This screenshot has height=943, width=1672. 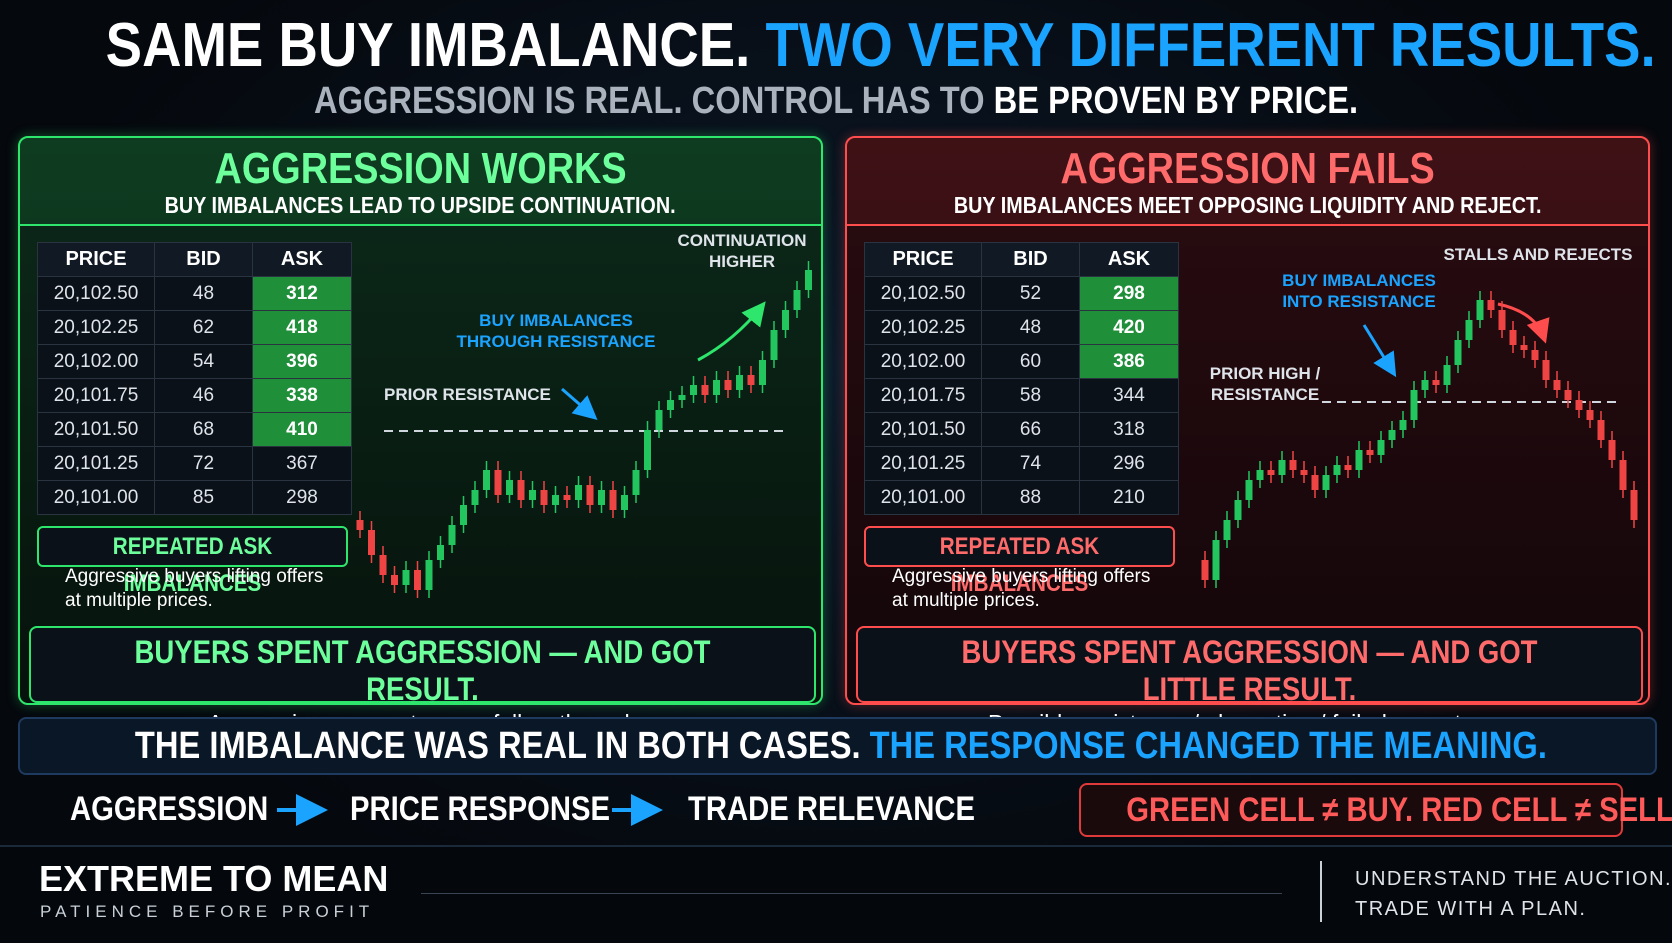 What do you see at coordinates (1129, 259) in the screenshot?
I see `column-header: ASK` at bounding box center [1129, 259].